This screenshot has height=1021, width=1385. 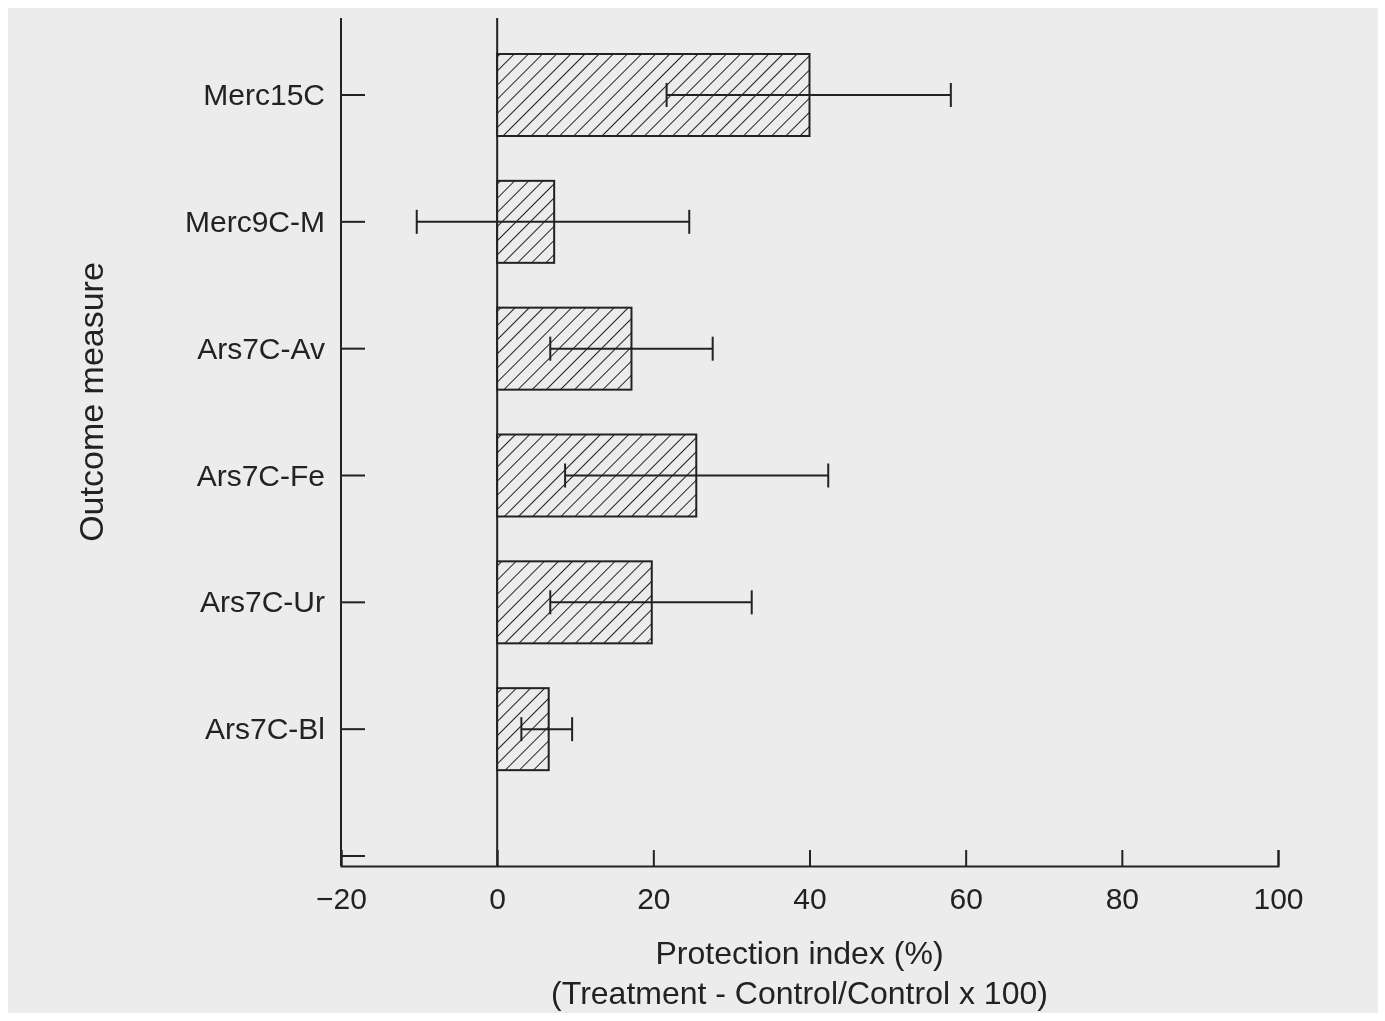 What do you see at coordinates (261, 348) in the screenshot?
I see `y-tick-label: Ars7C-Av` at bounding box center [261, 348].